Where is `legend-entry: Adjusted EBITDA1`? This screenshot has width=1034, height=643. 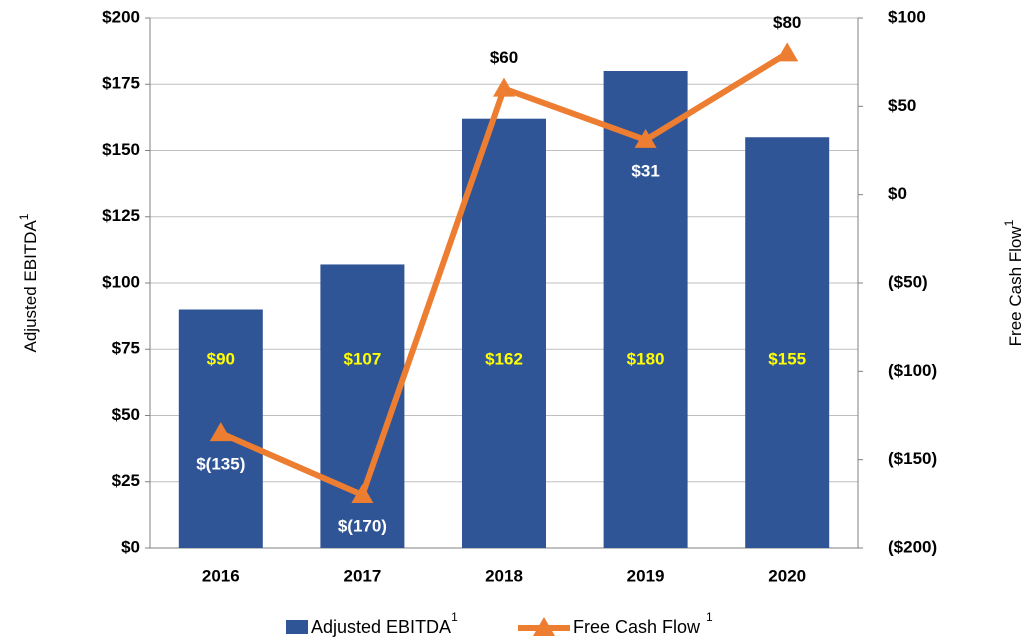 legend-entry: Adjusted EBITDA1 is located at coordinates (384, 623).